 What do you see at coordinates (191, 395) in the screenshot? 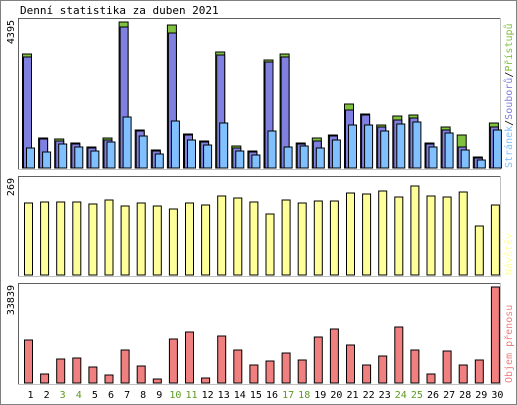
I see `x-label-day-11: 11` at bounding box center [191, 395].